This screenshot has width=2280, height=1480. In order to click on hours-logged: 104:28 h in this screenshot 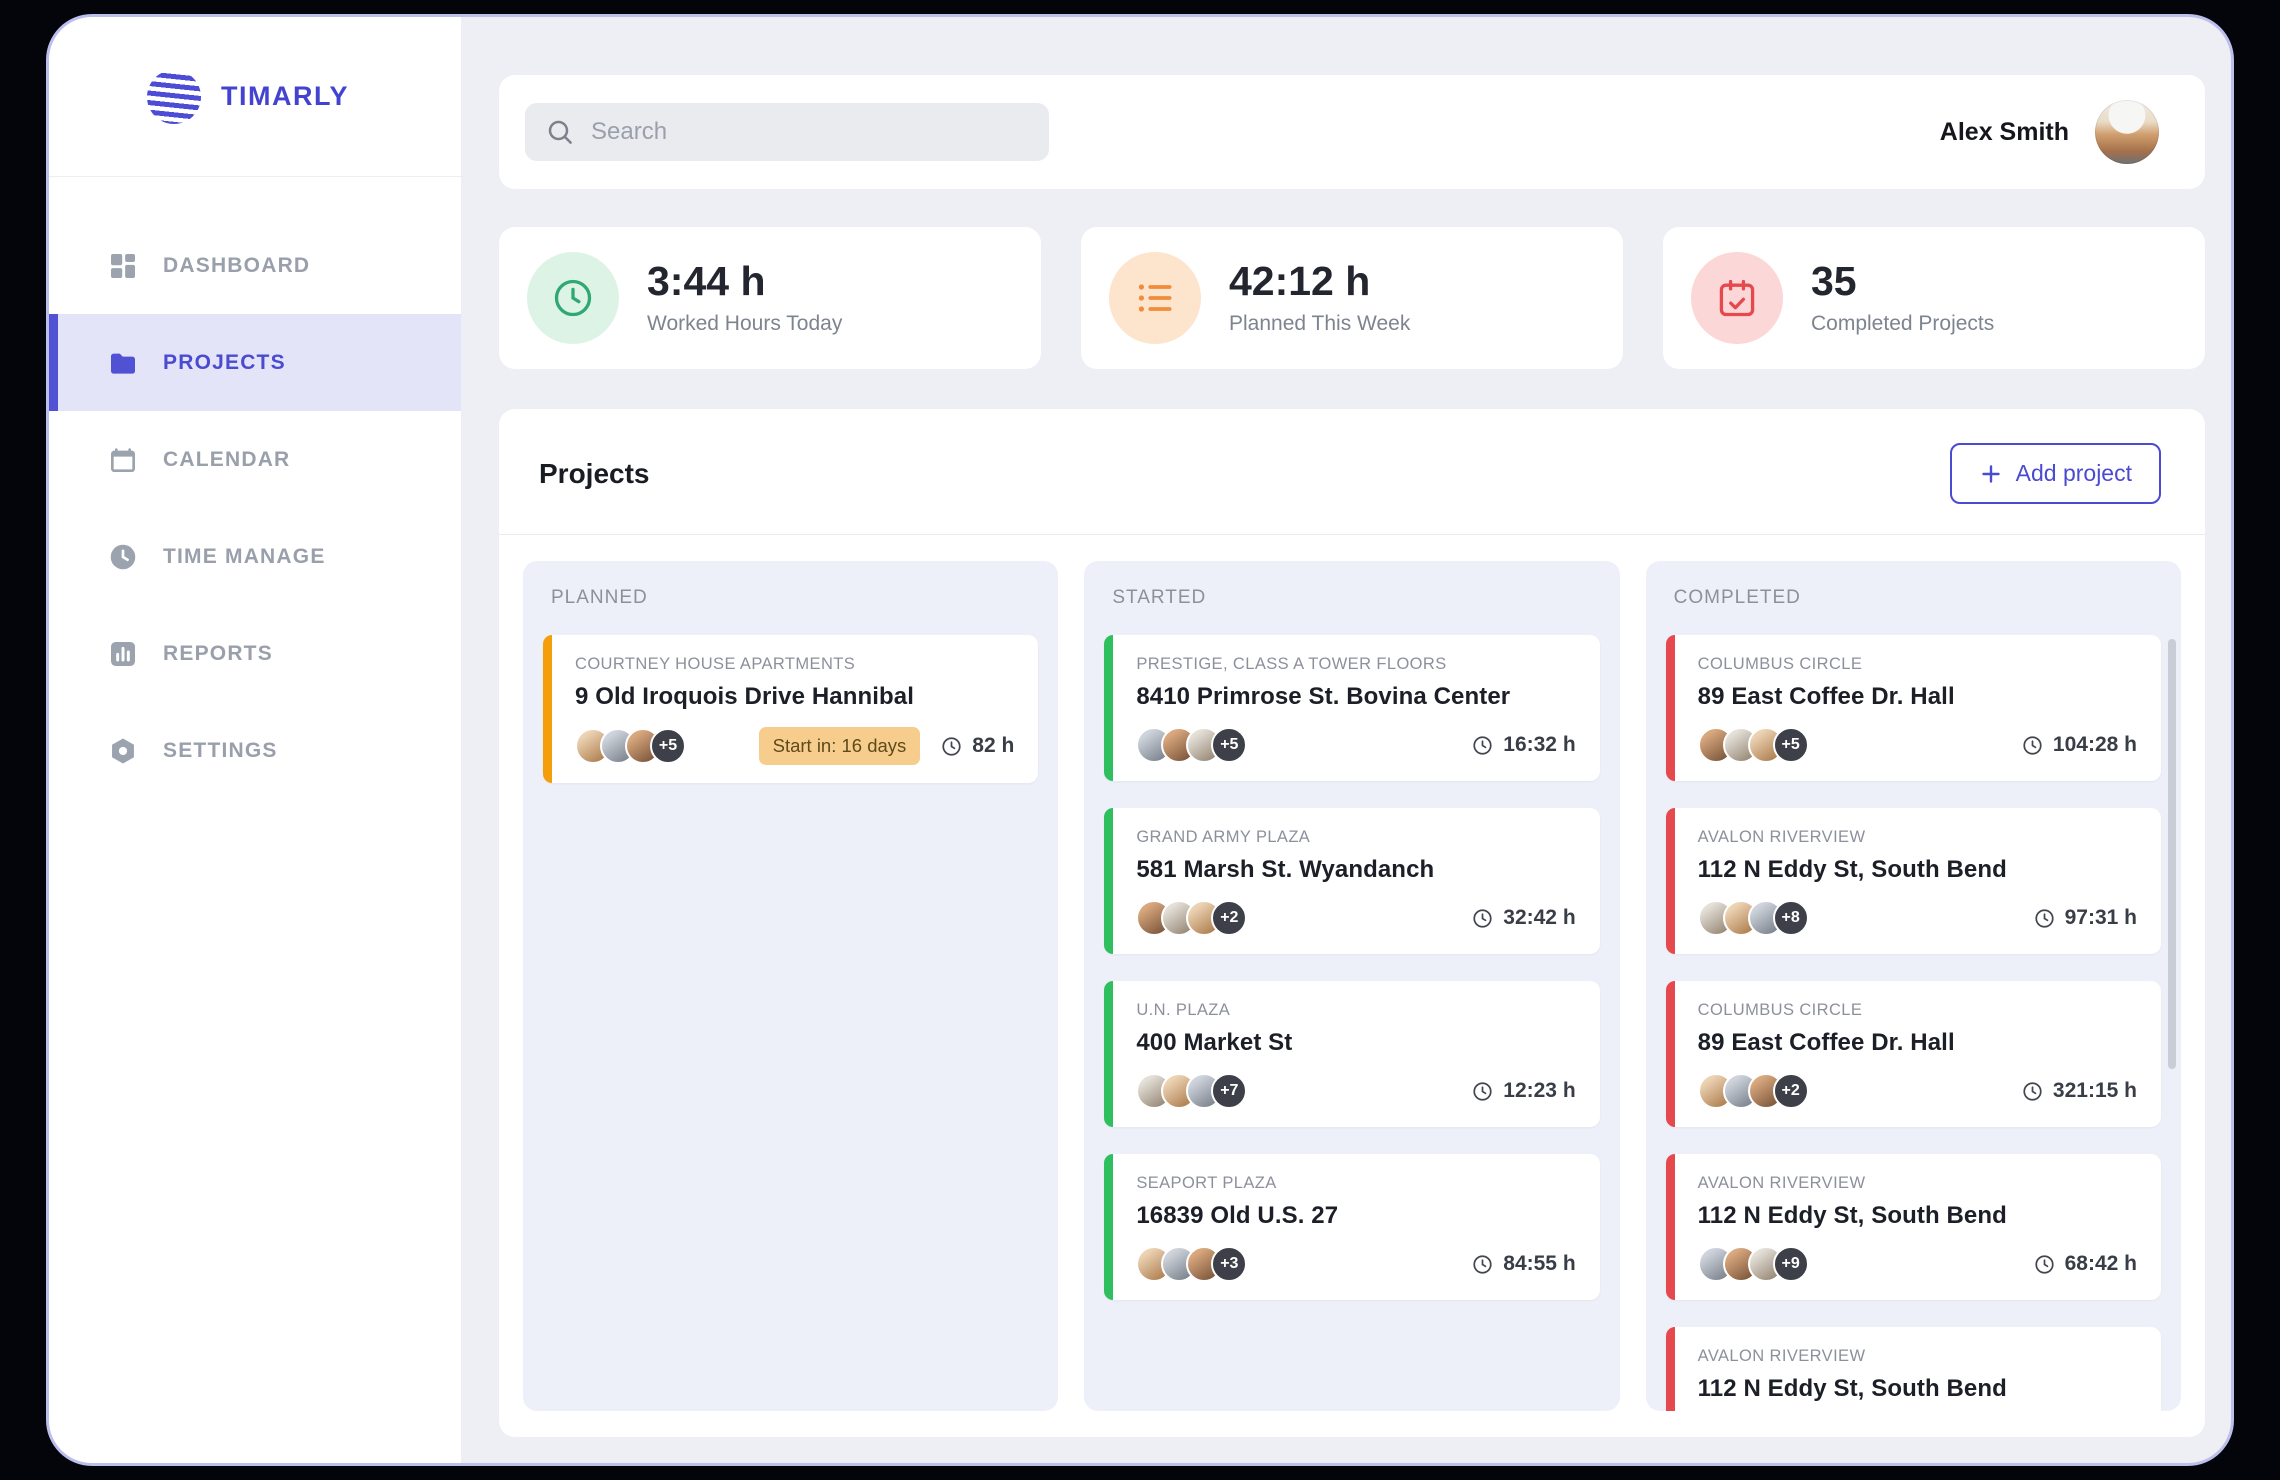, I will do `click(2079, 745)`.